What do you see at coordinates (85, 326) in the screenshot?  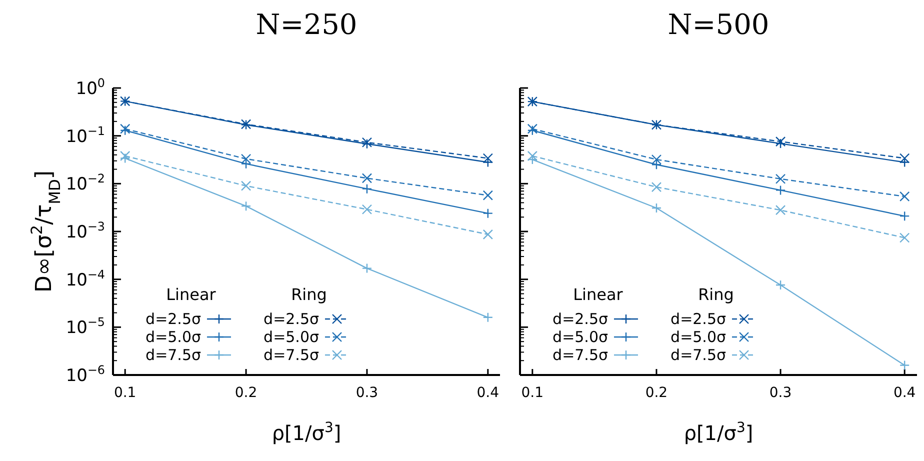 I see `y-tick-label: 10$^{−5}$` at bounding box center [85, 326].